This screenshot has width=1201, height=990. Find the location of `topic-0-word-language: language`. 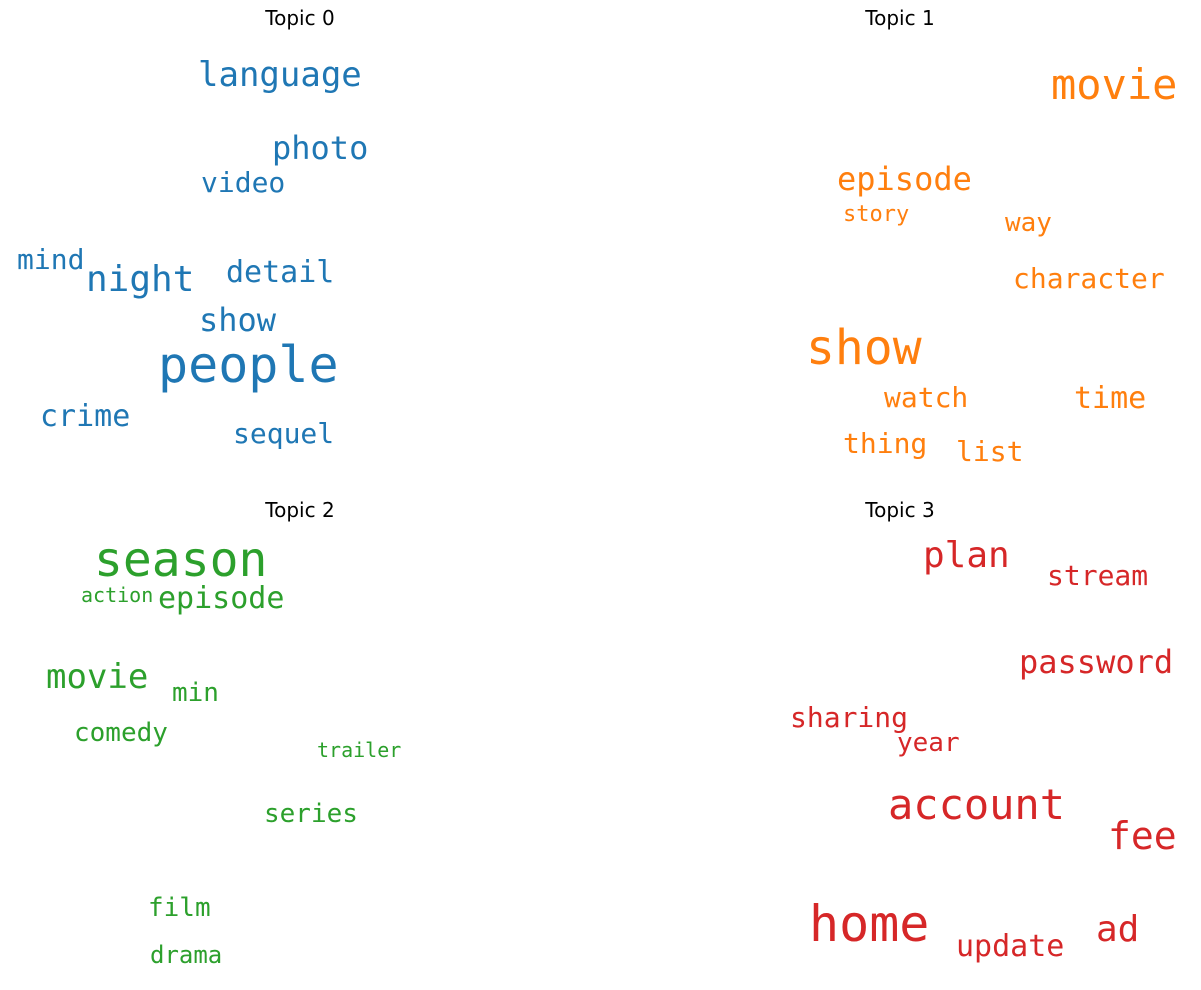

topic-0-word-language: language is located at coordinates (280, 75).